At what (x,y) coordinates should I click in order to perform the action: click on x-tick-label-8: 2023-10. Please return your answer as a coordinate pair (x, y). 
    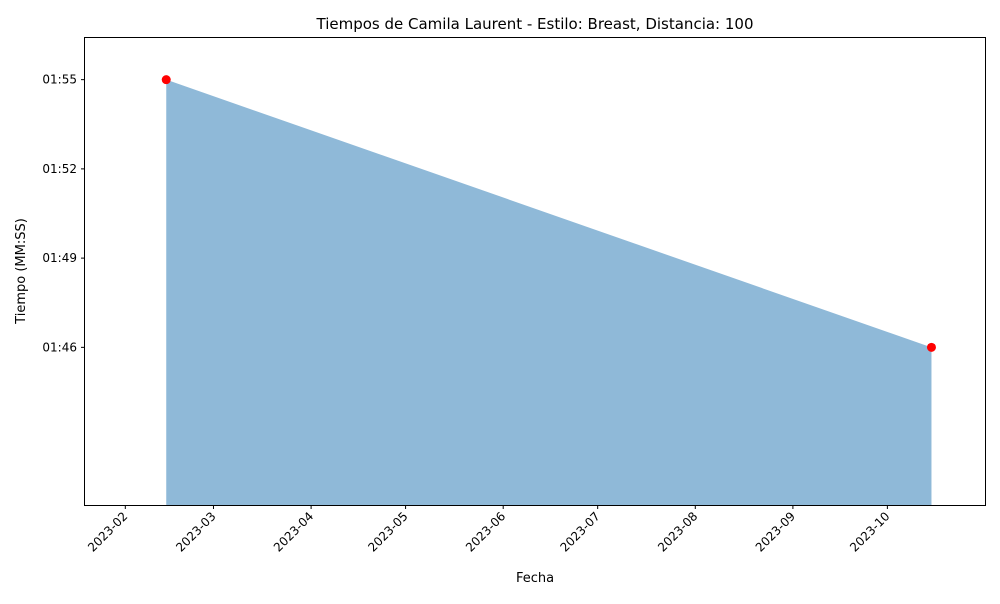
    Looking at the image, I should click on (869, 531).